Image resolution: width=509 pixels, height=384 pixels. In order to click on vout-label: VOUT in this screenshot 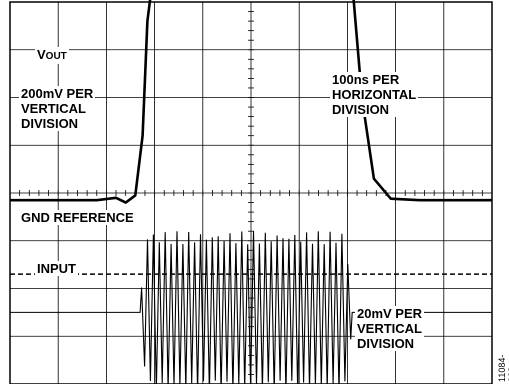, I will do `click(52, 55)`.